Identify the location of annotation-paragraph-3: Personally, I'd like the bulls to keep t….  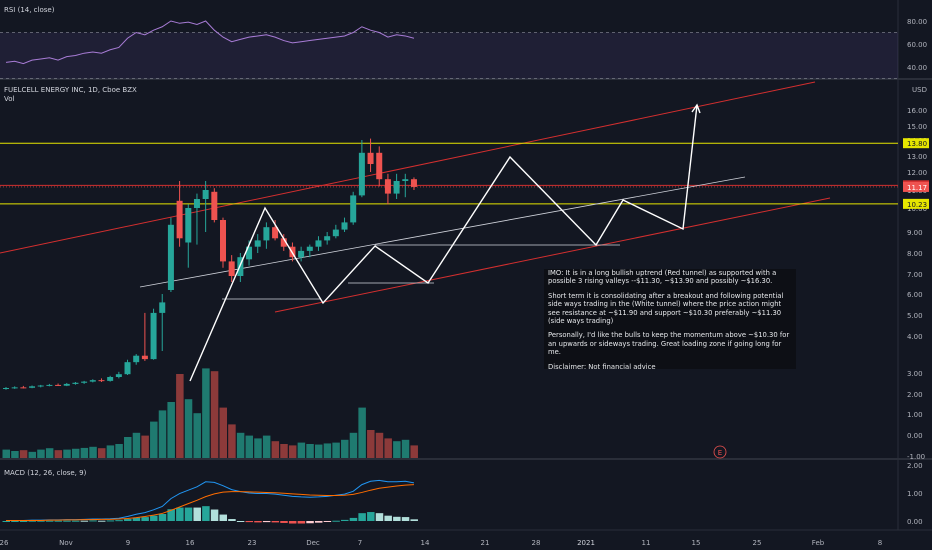
(669, 344).